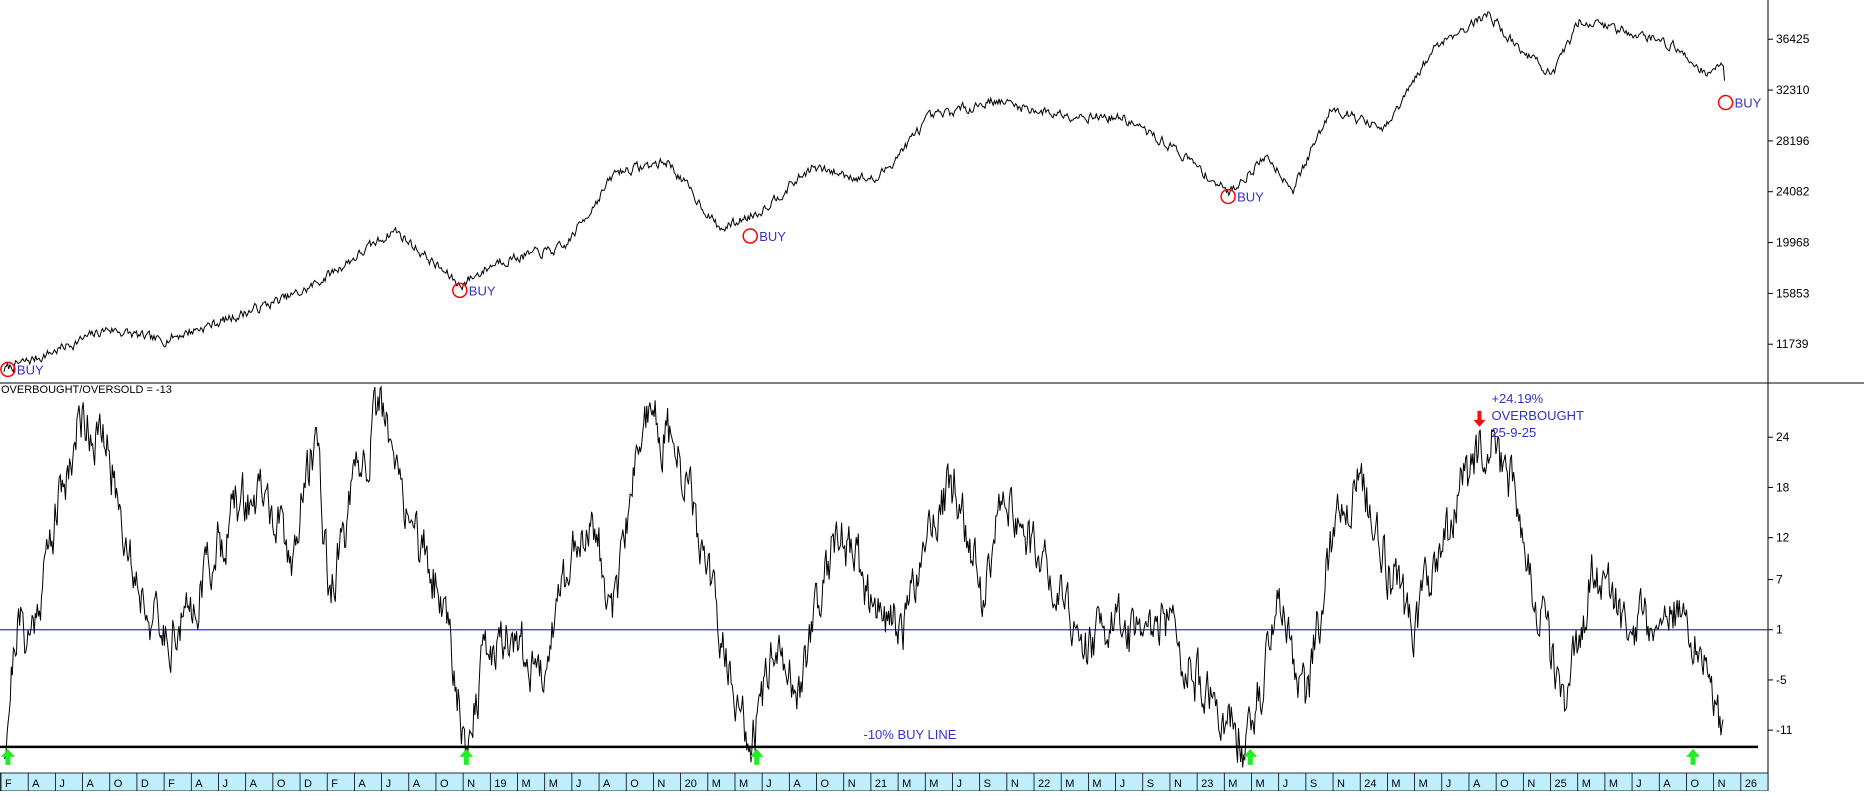 This screenshot has width=1864, height=796. I want to click on price-y-tick-label: 36425, so click(1793, 39).